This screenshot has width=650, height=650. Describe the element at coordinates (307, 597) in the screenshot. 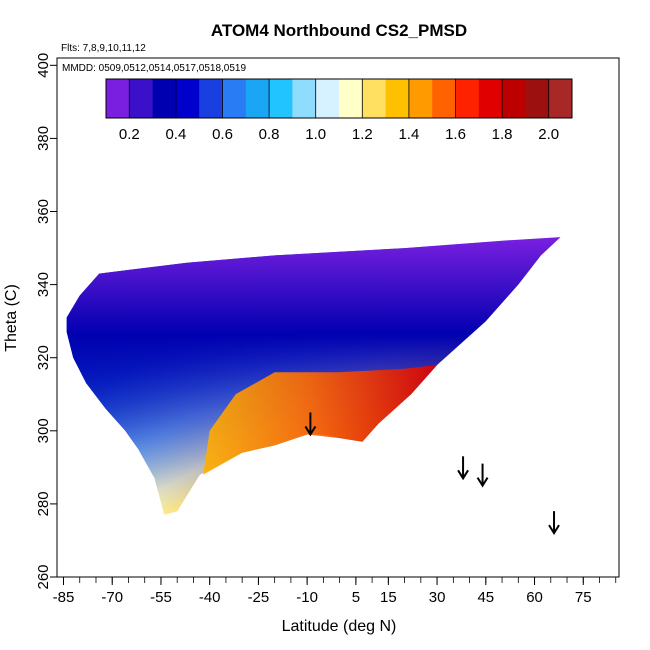

I see `x-tick-label: -10` at that location.